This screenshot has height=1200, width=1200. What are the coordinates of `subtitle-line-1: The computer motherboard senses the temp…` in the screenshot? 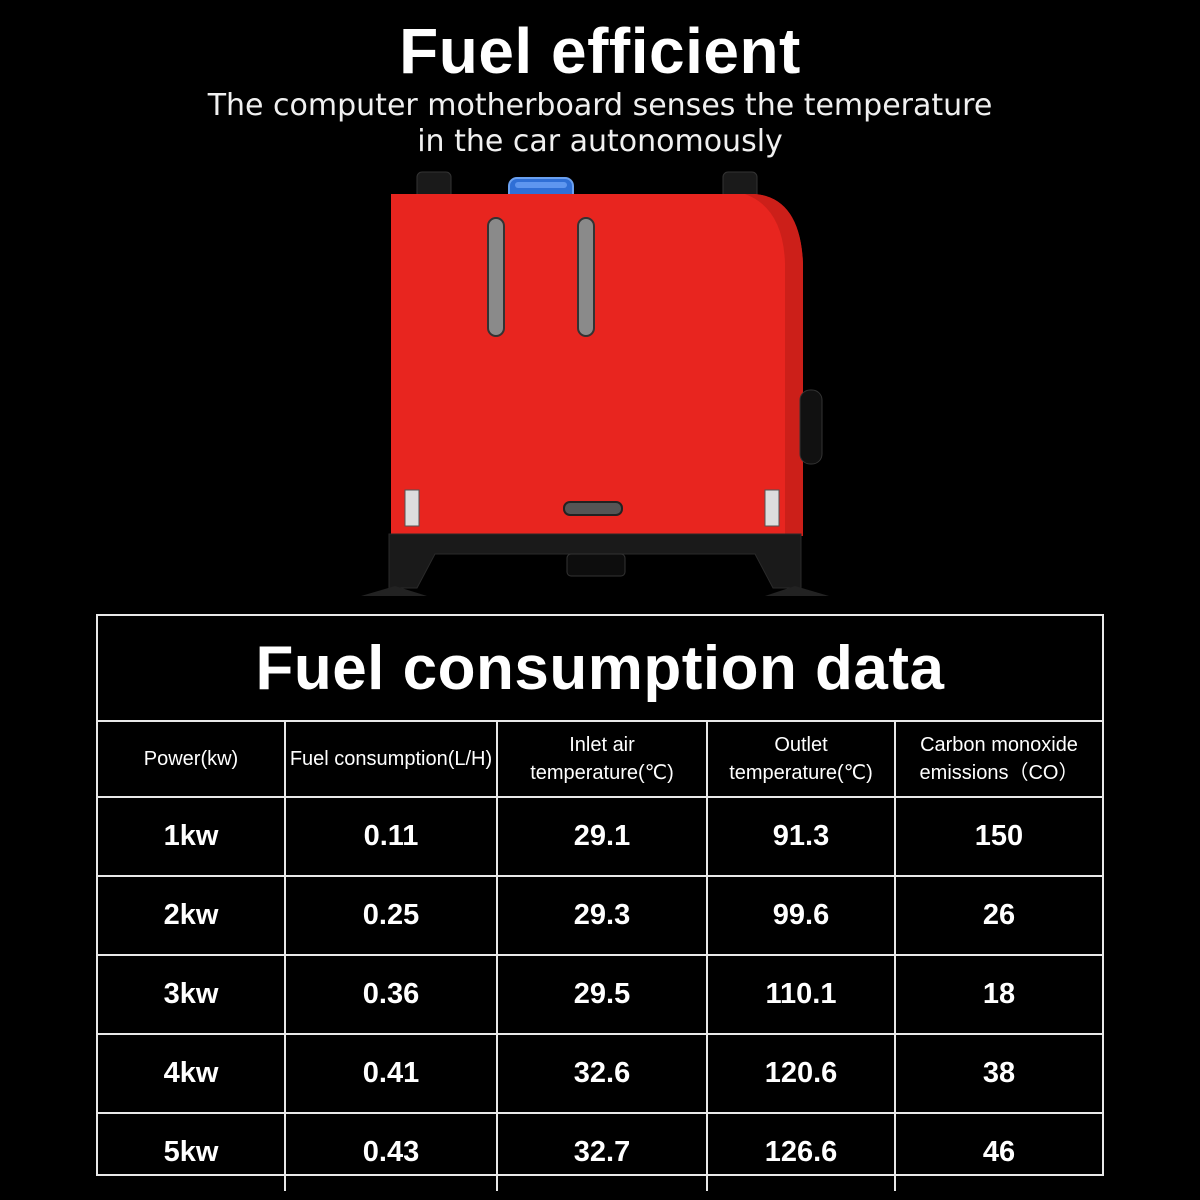 It's located at (600, 105).